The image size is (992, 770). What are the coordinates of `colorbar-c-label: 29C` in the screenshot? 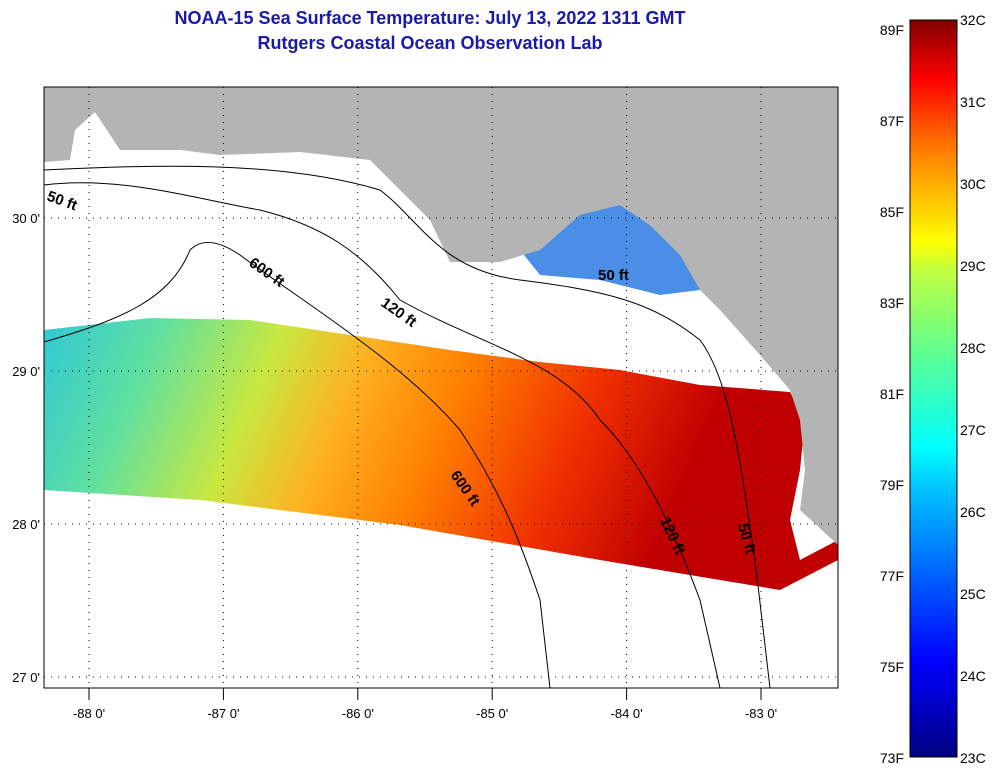 It's located at (973, 266).